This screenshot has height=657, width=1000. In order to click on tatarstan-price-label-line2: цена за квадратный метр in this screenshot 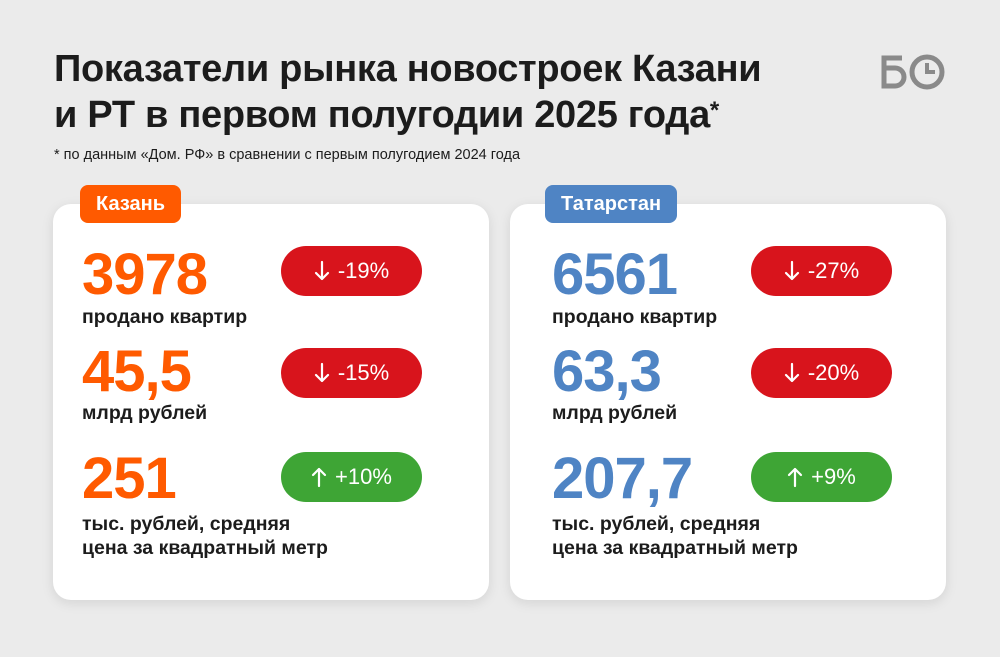, I will do `click(675, 548)`.